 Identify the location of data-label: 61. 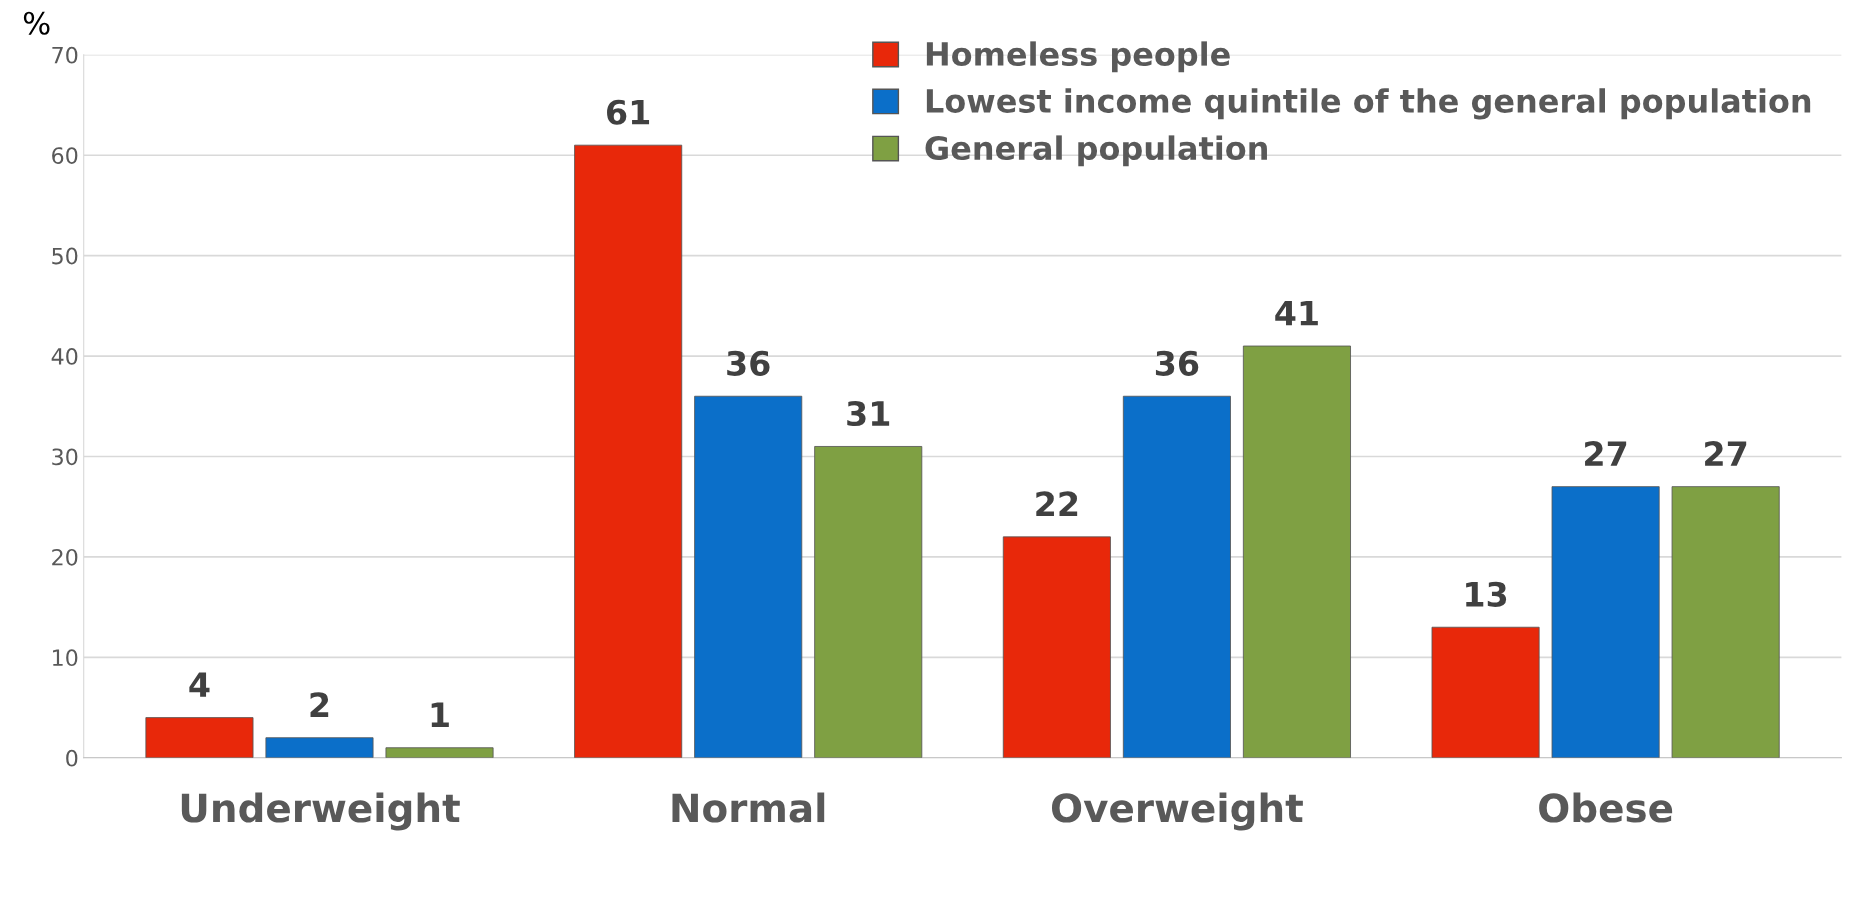
(628, 112).